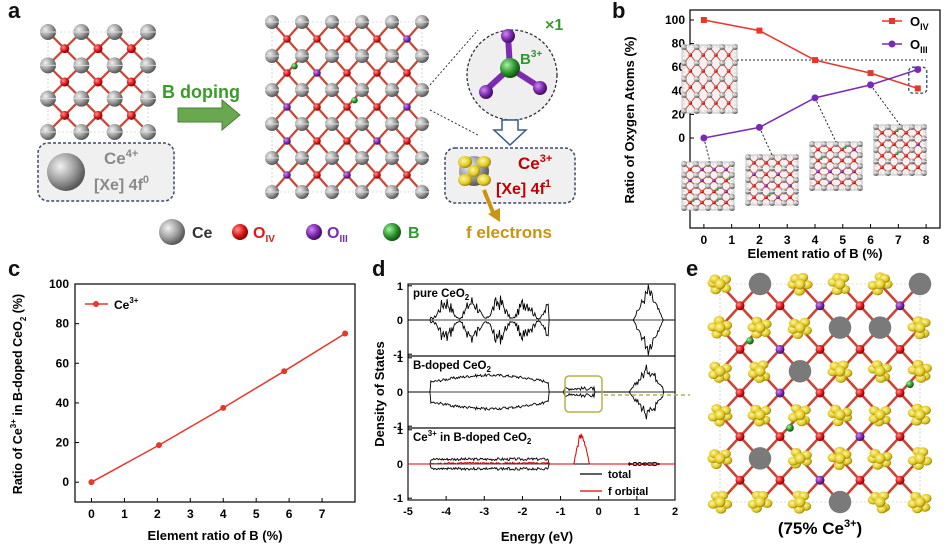 This screenshot has height=547, width=950. Describe the element at coordinates (91, 514) in the screenshot. I see `panel-c-xtick: 0` at that location.